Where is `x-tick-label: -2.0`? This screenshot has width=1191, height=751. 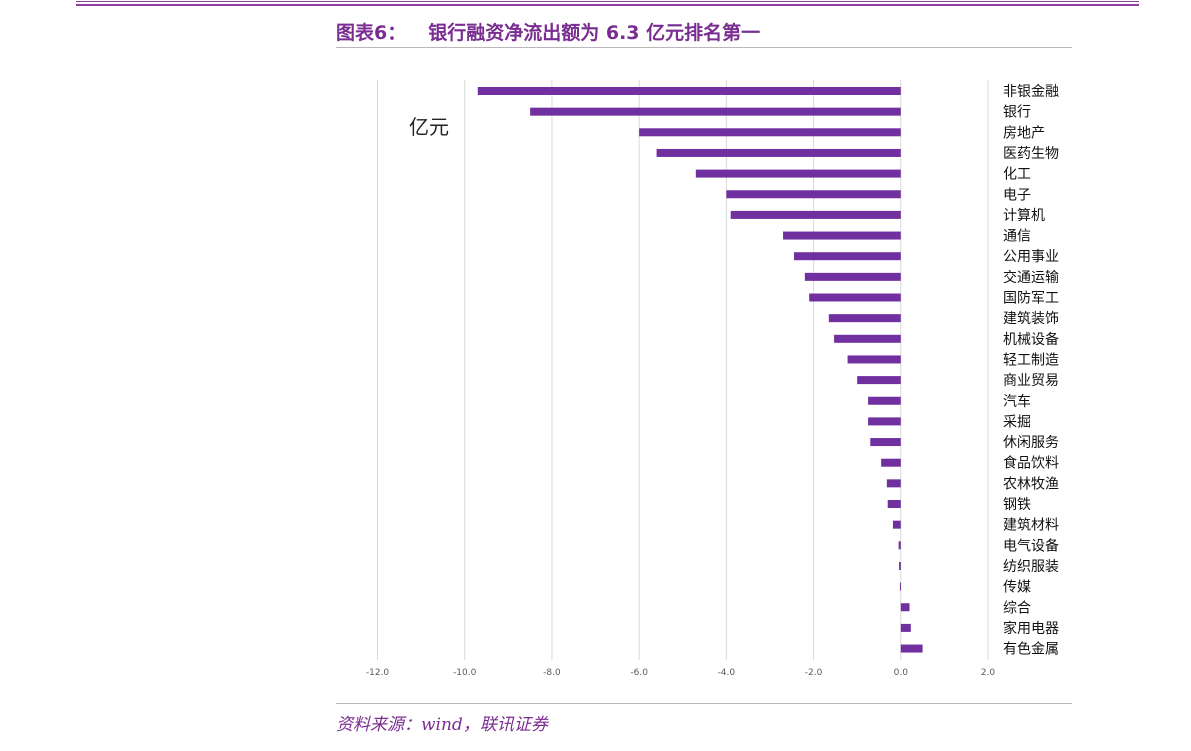 x-tick-label: -2.0 is located at coordinates (814, 673).